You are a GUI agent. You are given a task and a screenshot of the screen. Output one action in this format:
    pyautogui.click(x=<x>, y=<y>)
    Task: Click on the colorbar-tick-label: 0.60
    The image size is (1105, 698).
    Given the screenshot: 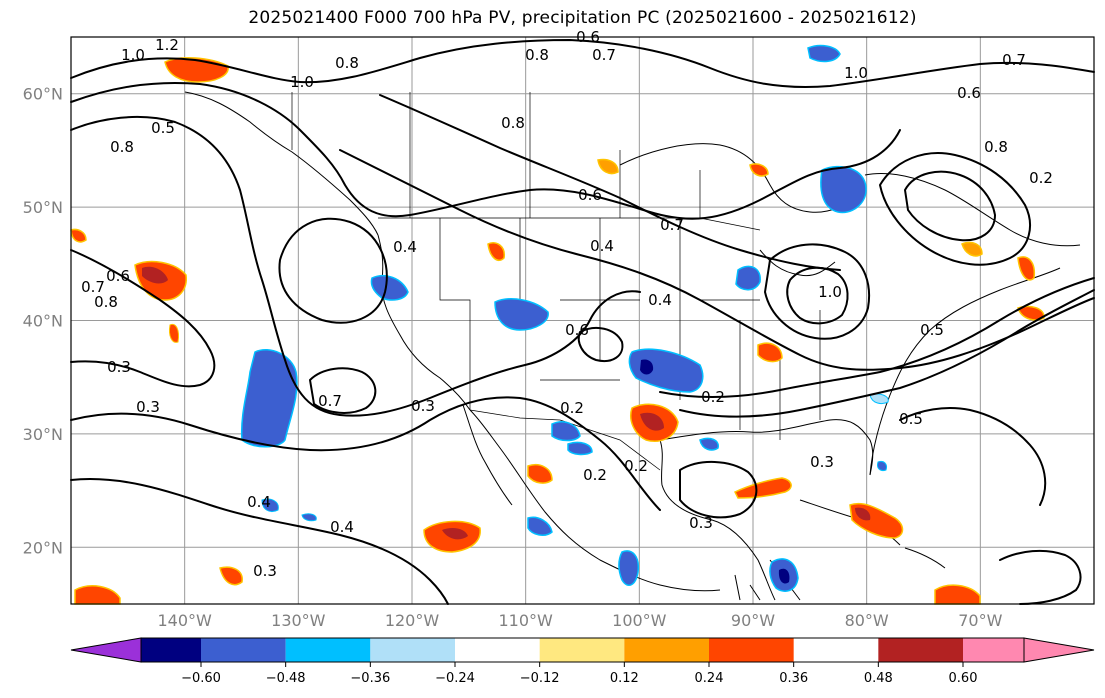 What is the action you would take?
    pyautogui.click(x=963, y=678)
    